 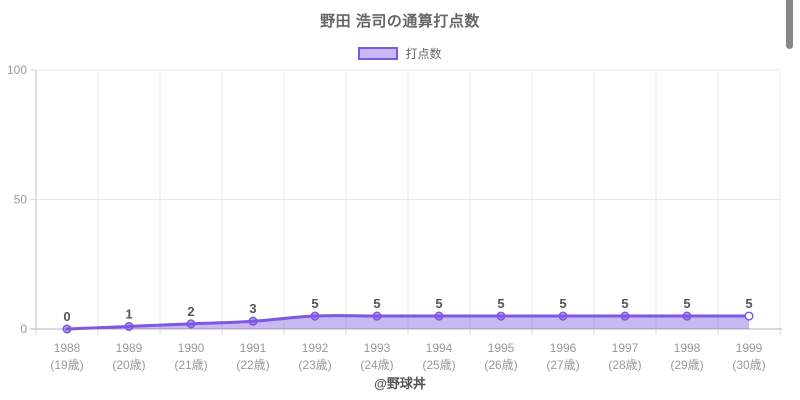 I want to click on chart-title: 野田 浩司の通算打点数, so click(x=400, y=21).